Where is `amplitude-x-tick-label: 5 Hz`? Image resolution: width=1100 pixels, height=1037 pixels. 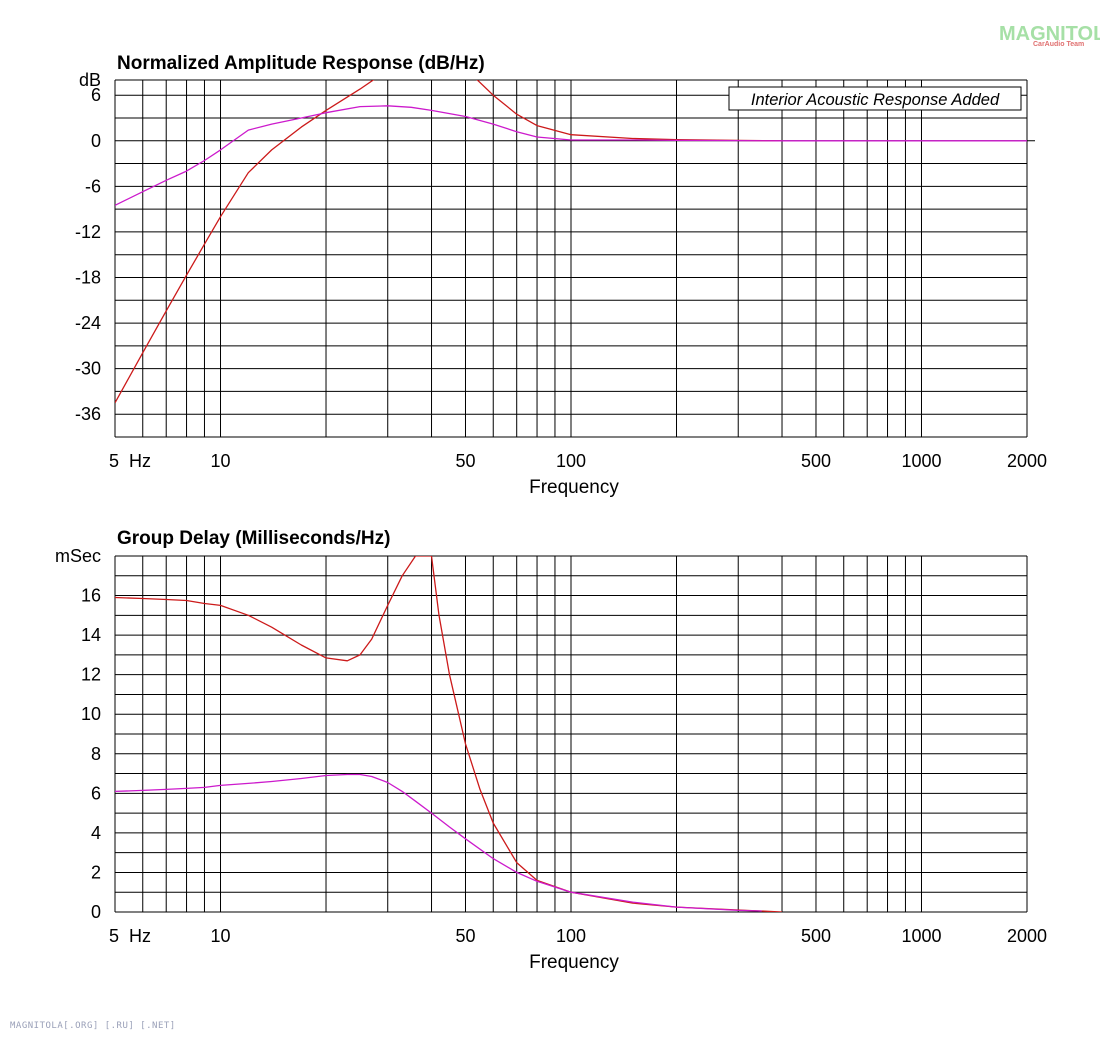 amplitude-x-tick-label: 5 Hz is located at coordinates (130, 461).